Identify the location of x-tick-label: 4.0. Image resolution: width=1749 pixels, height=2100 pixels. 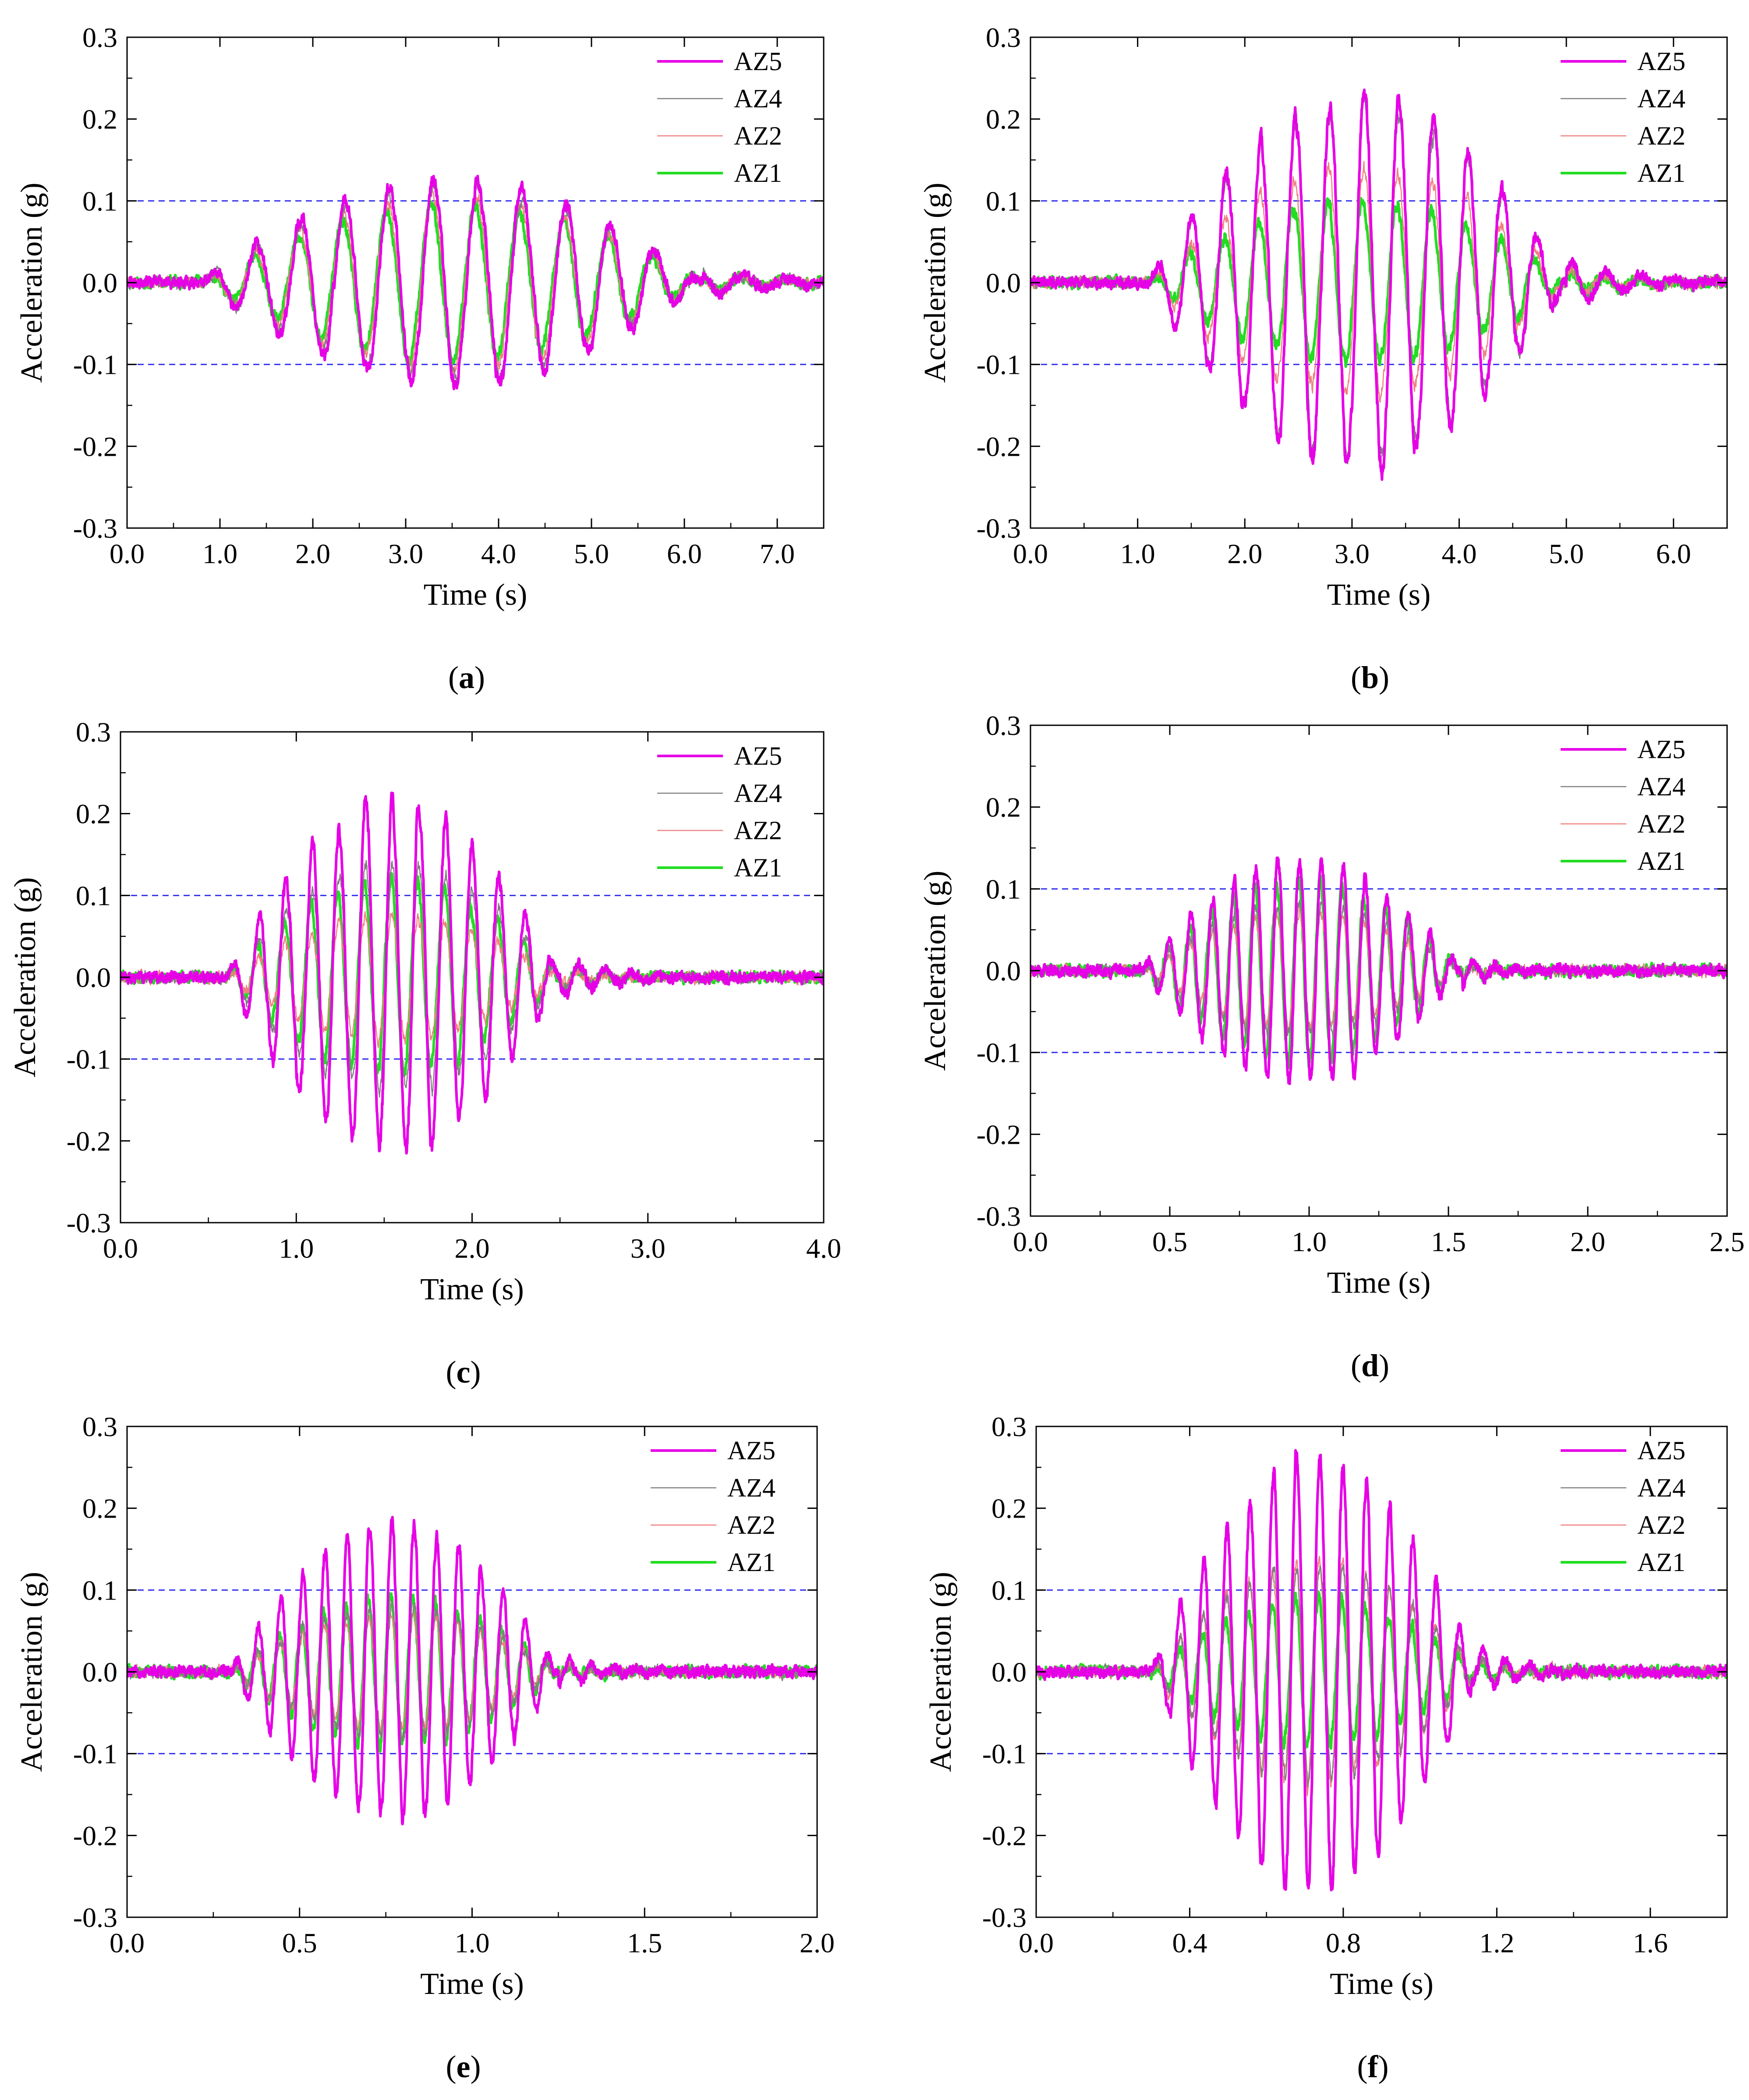
(1458, 553).